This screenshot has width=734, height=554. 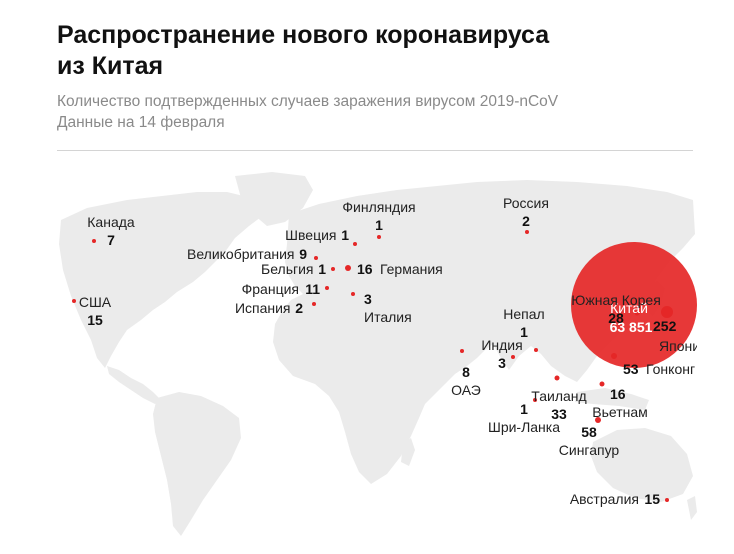 What do you see at coordinates (345, 235) in the screenshot?
I see `label-count-19: 1` at bounding box center [345, 235].